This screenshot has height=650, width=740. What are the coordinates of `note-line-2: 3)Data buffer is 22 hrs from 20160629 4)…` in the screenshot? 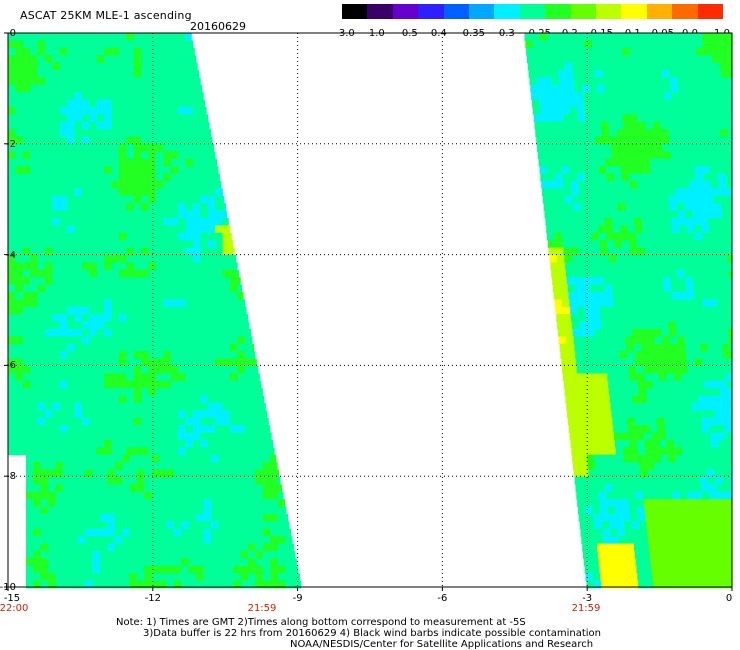 It's located at (372, 633).